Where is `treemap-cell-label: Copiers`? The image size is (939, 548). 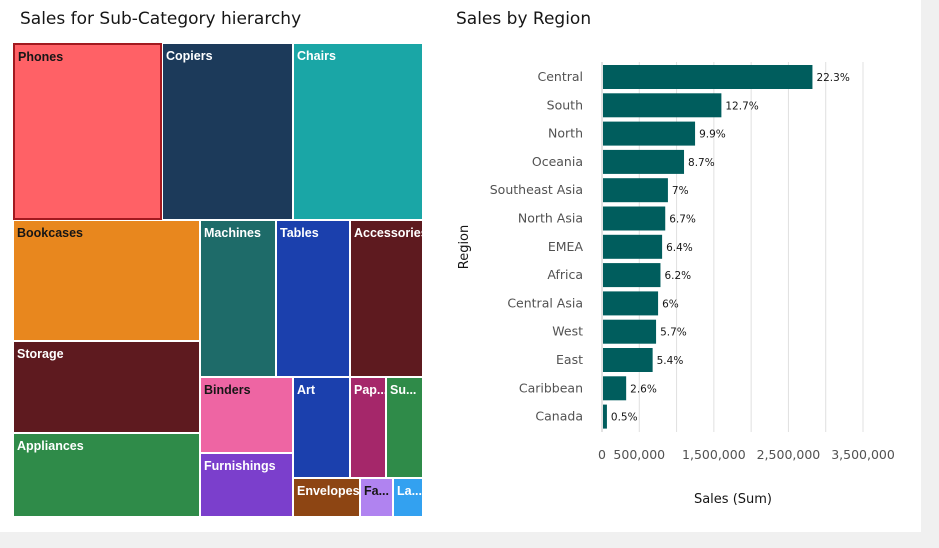
treemap-cell-label: Copiers is located at coordinates (189, 56).